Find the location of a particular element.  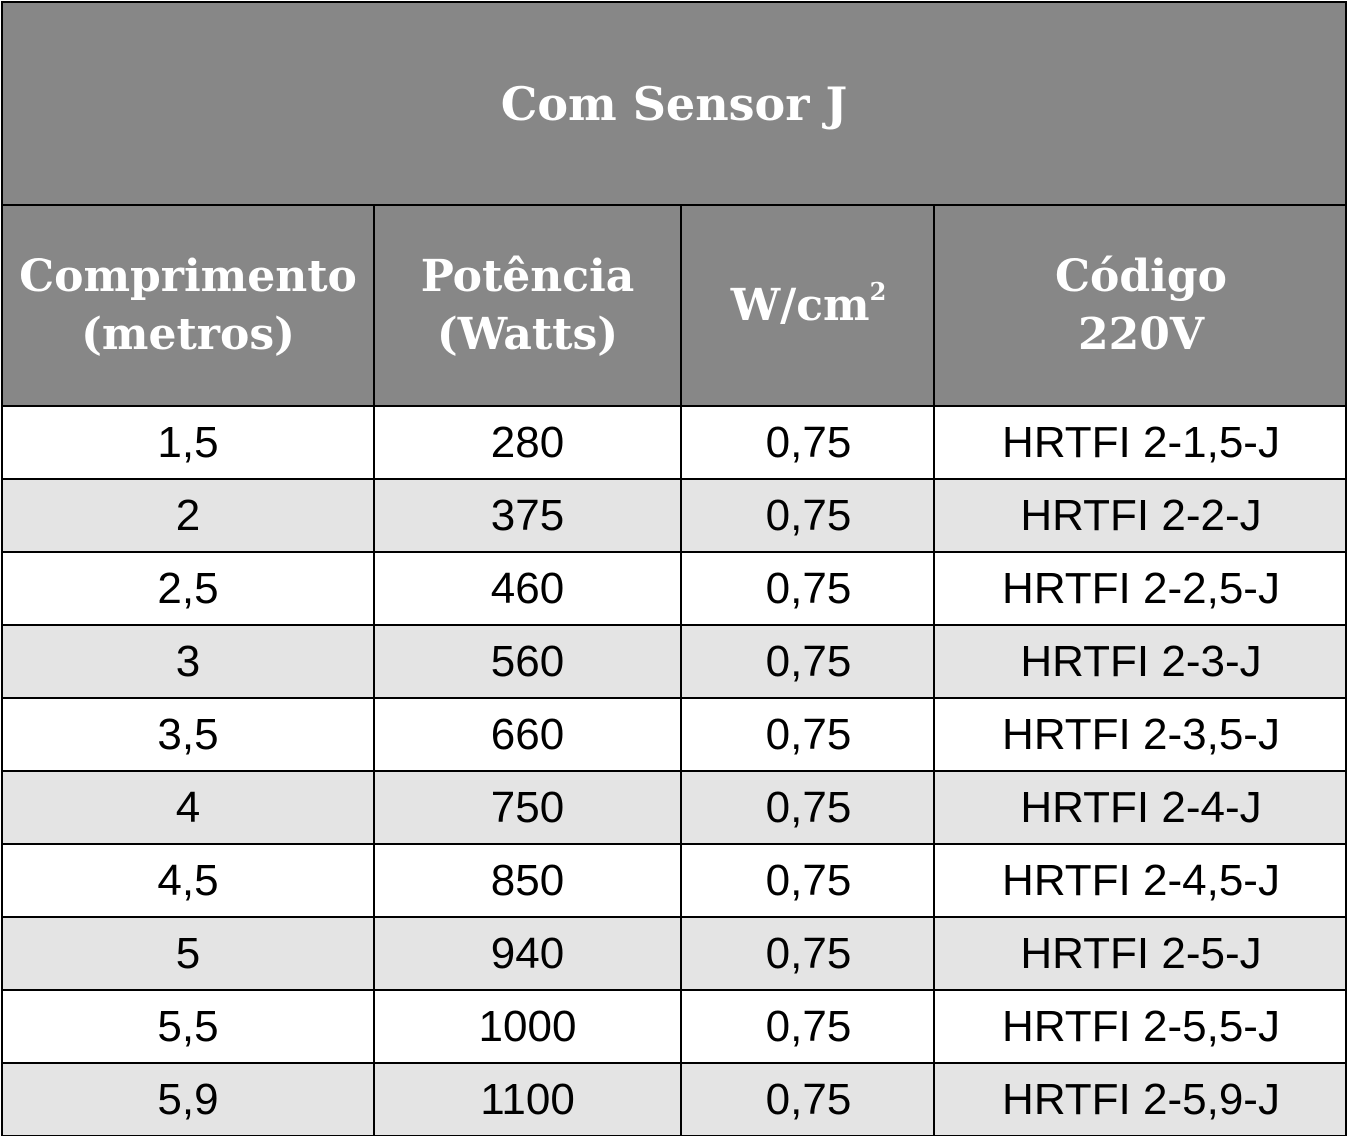

cell-comprimento: 3 is located at coordinates (188, 661).